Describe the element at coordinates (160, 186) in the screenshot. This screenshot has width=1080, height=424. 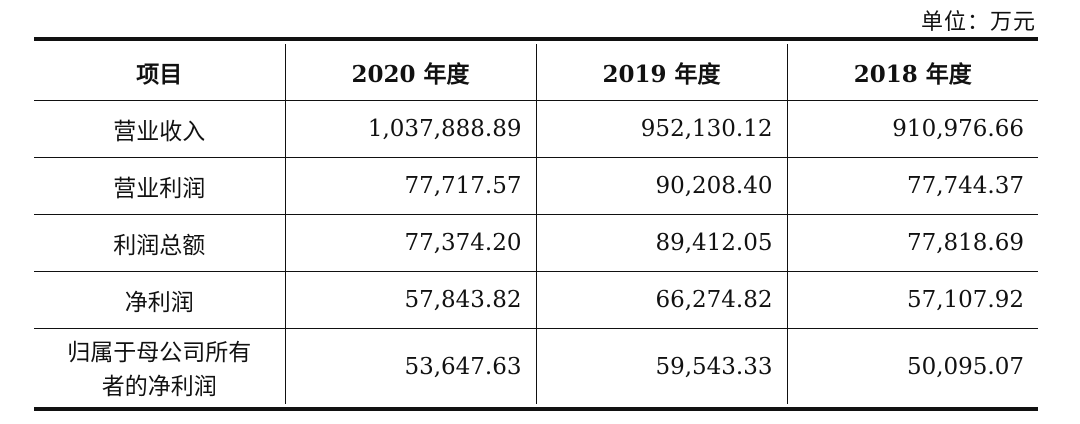
I see `row-label: 营业利润` at that location.